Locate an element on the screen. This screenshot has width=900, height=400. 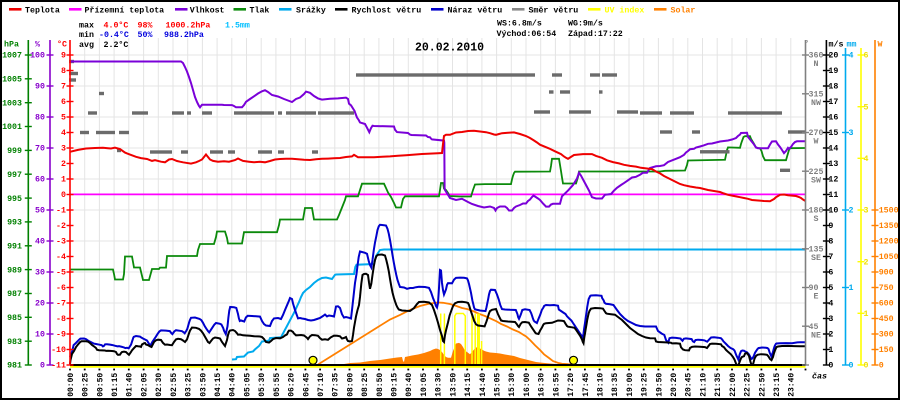
svg-text: 40 is located at coordinates (40, 242).